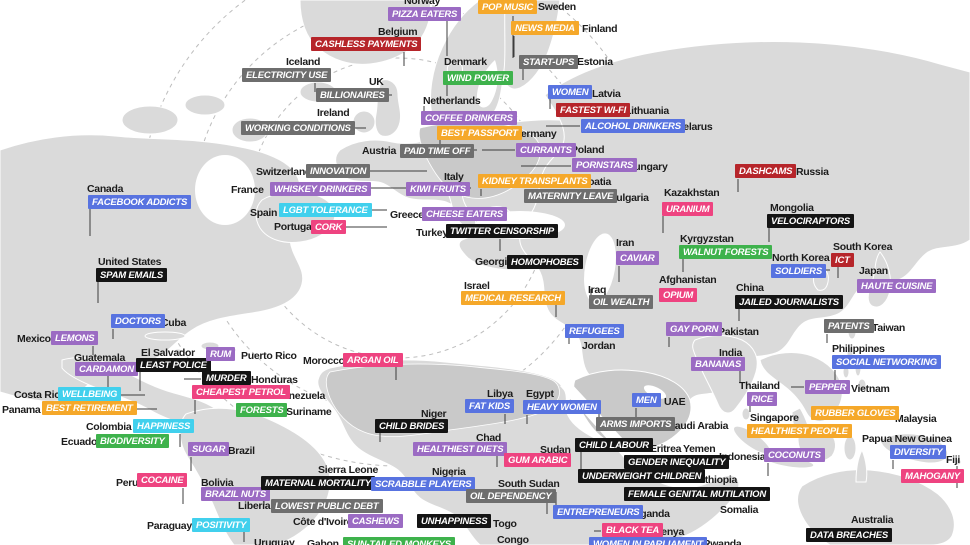 The width and height of the screenshot is (970, 545). What do you see at coordinates (545, 262) in the screenshot?
I see `category-badge: HOMOPHOBES` at bounding box center [545, 262].